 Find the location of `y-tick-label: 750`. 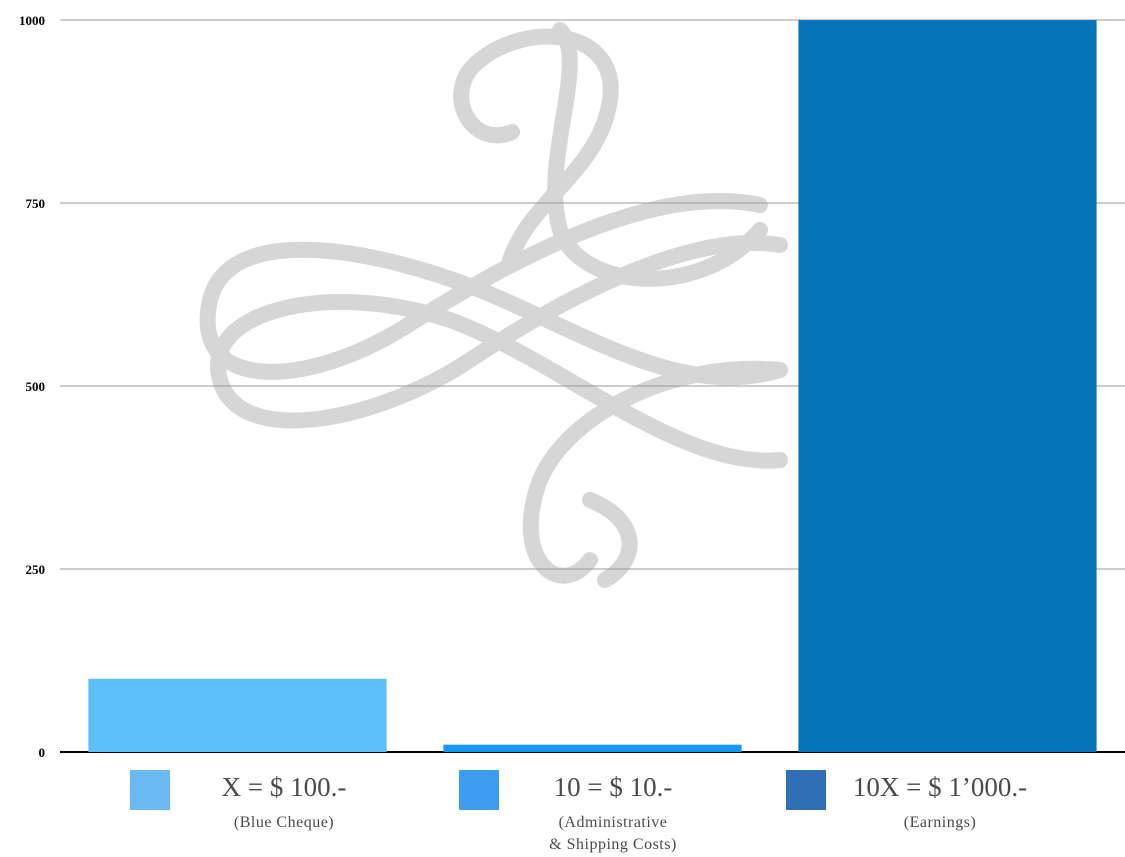

y-tick-label: 750 is located at coordinates (36, 203).